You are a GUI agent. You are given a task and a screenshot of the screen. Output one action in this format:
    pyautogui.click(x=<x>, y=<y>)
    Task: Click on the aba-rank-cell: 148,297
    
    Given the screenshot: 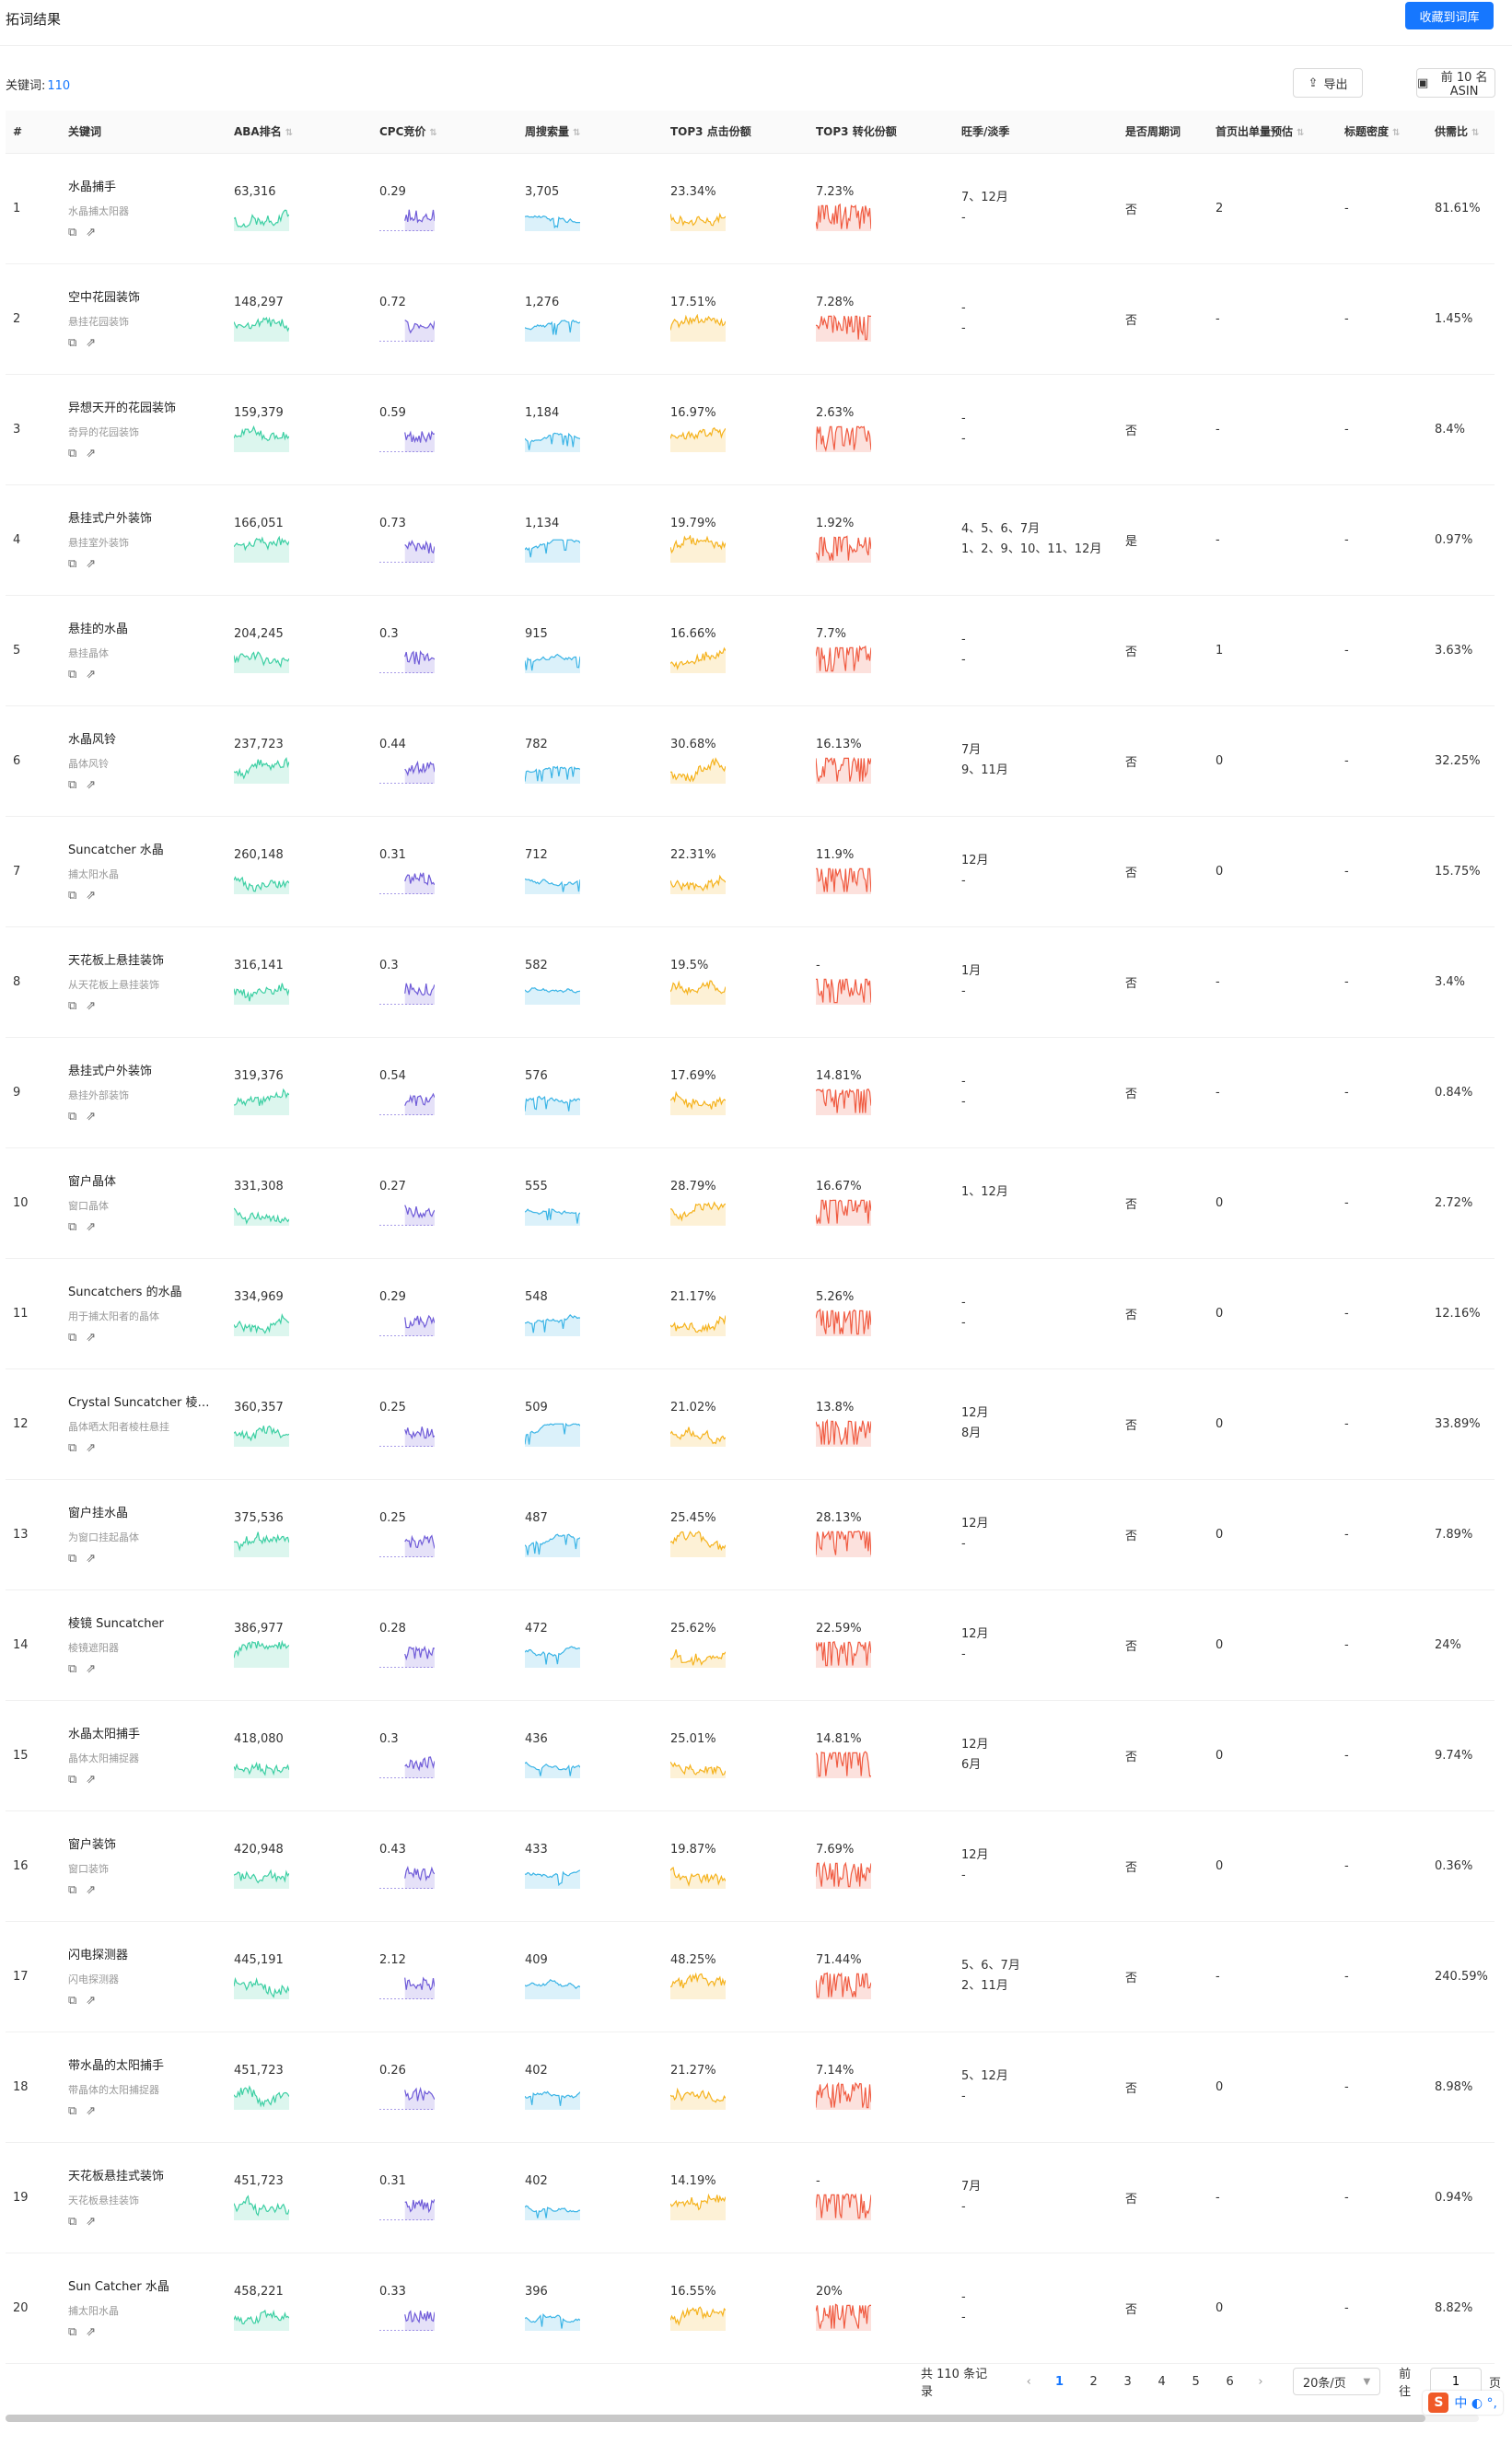 What is the action you would take?
    pyautogui.click(x=300, y=318)
    